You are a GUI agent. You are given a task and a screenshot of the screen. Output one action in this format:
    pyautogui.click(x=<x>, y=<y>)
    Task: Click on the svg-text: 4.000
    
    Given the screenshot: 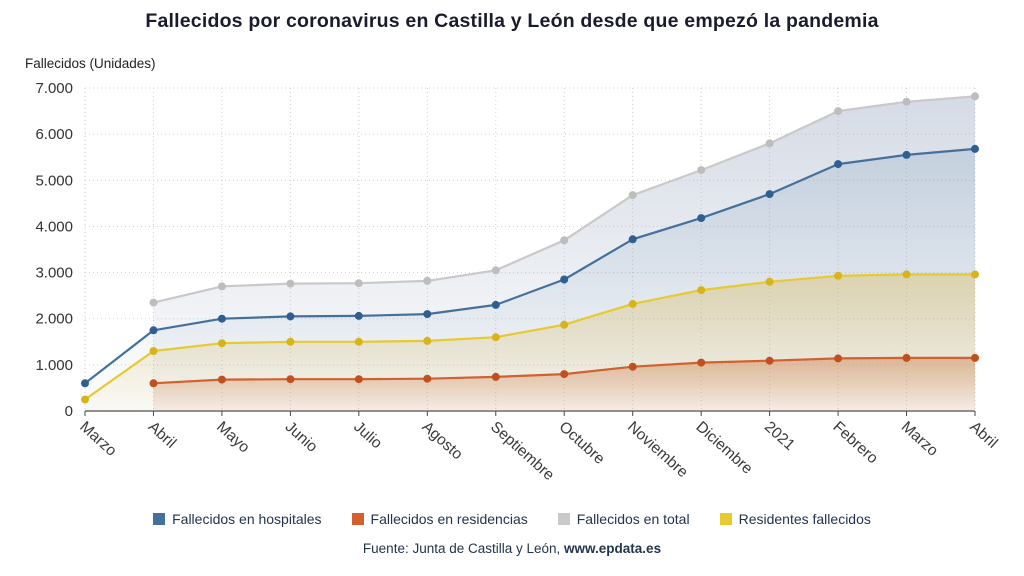 What is the action you would take?
    pyautogui.click(x=54, y=226)
    